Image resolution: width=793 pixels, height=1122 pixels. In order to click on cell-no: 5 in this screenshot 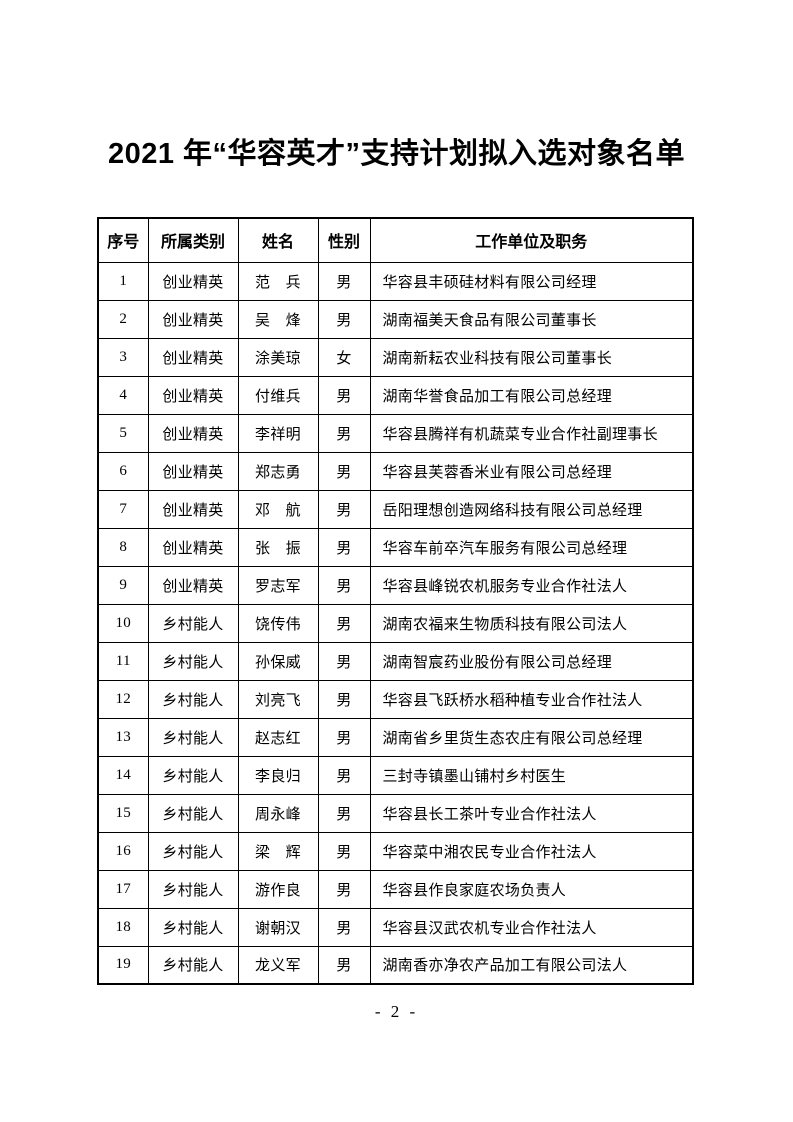, I will do `click(123, 433)`.